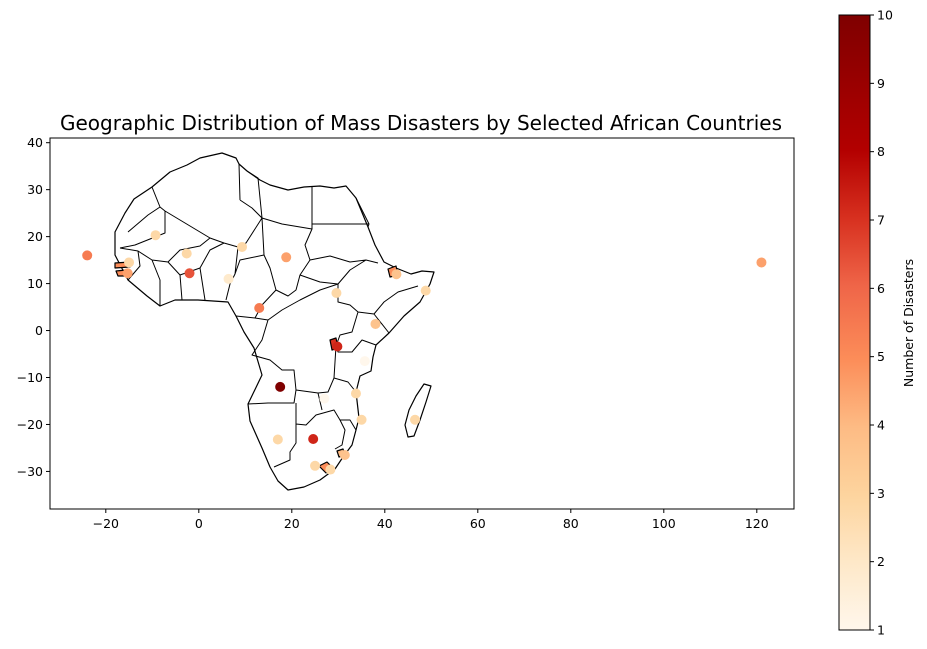 The height and width of the screenshot is (649, 927). I want to click on x-tick-label: 100, so click(664, 523).